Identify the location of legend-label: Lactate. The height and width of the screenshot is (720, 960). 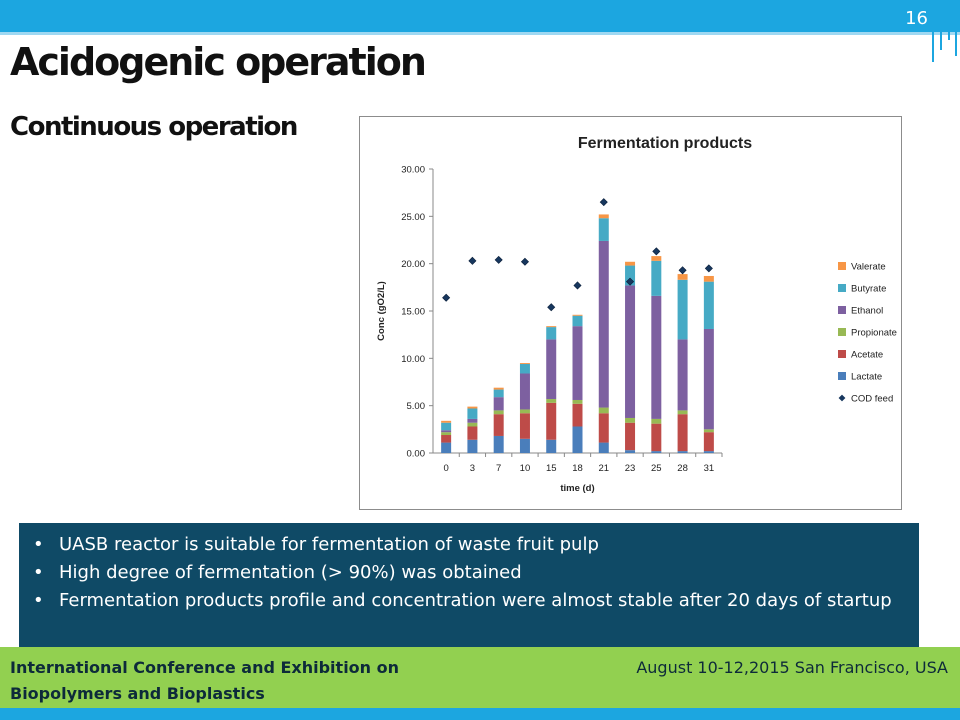
(866, 377).